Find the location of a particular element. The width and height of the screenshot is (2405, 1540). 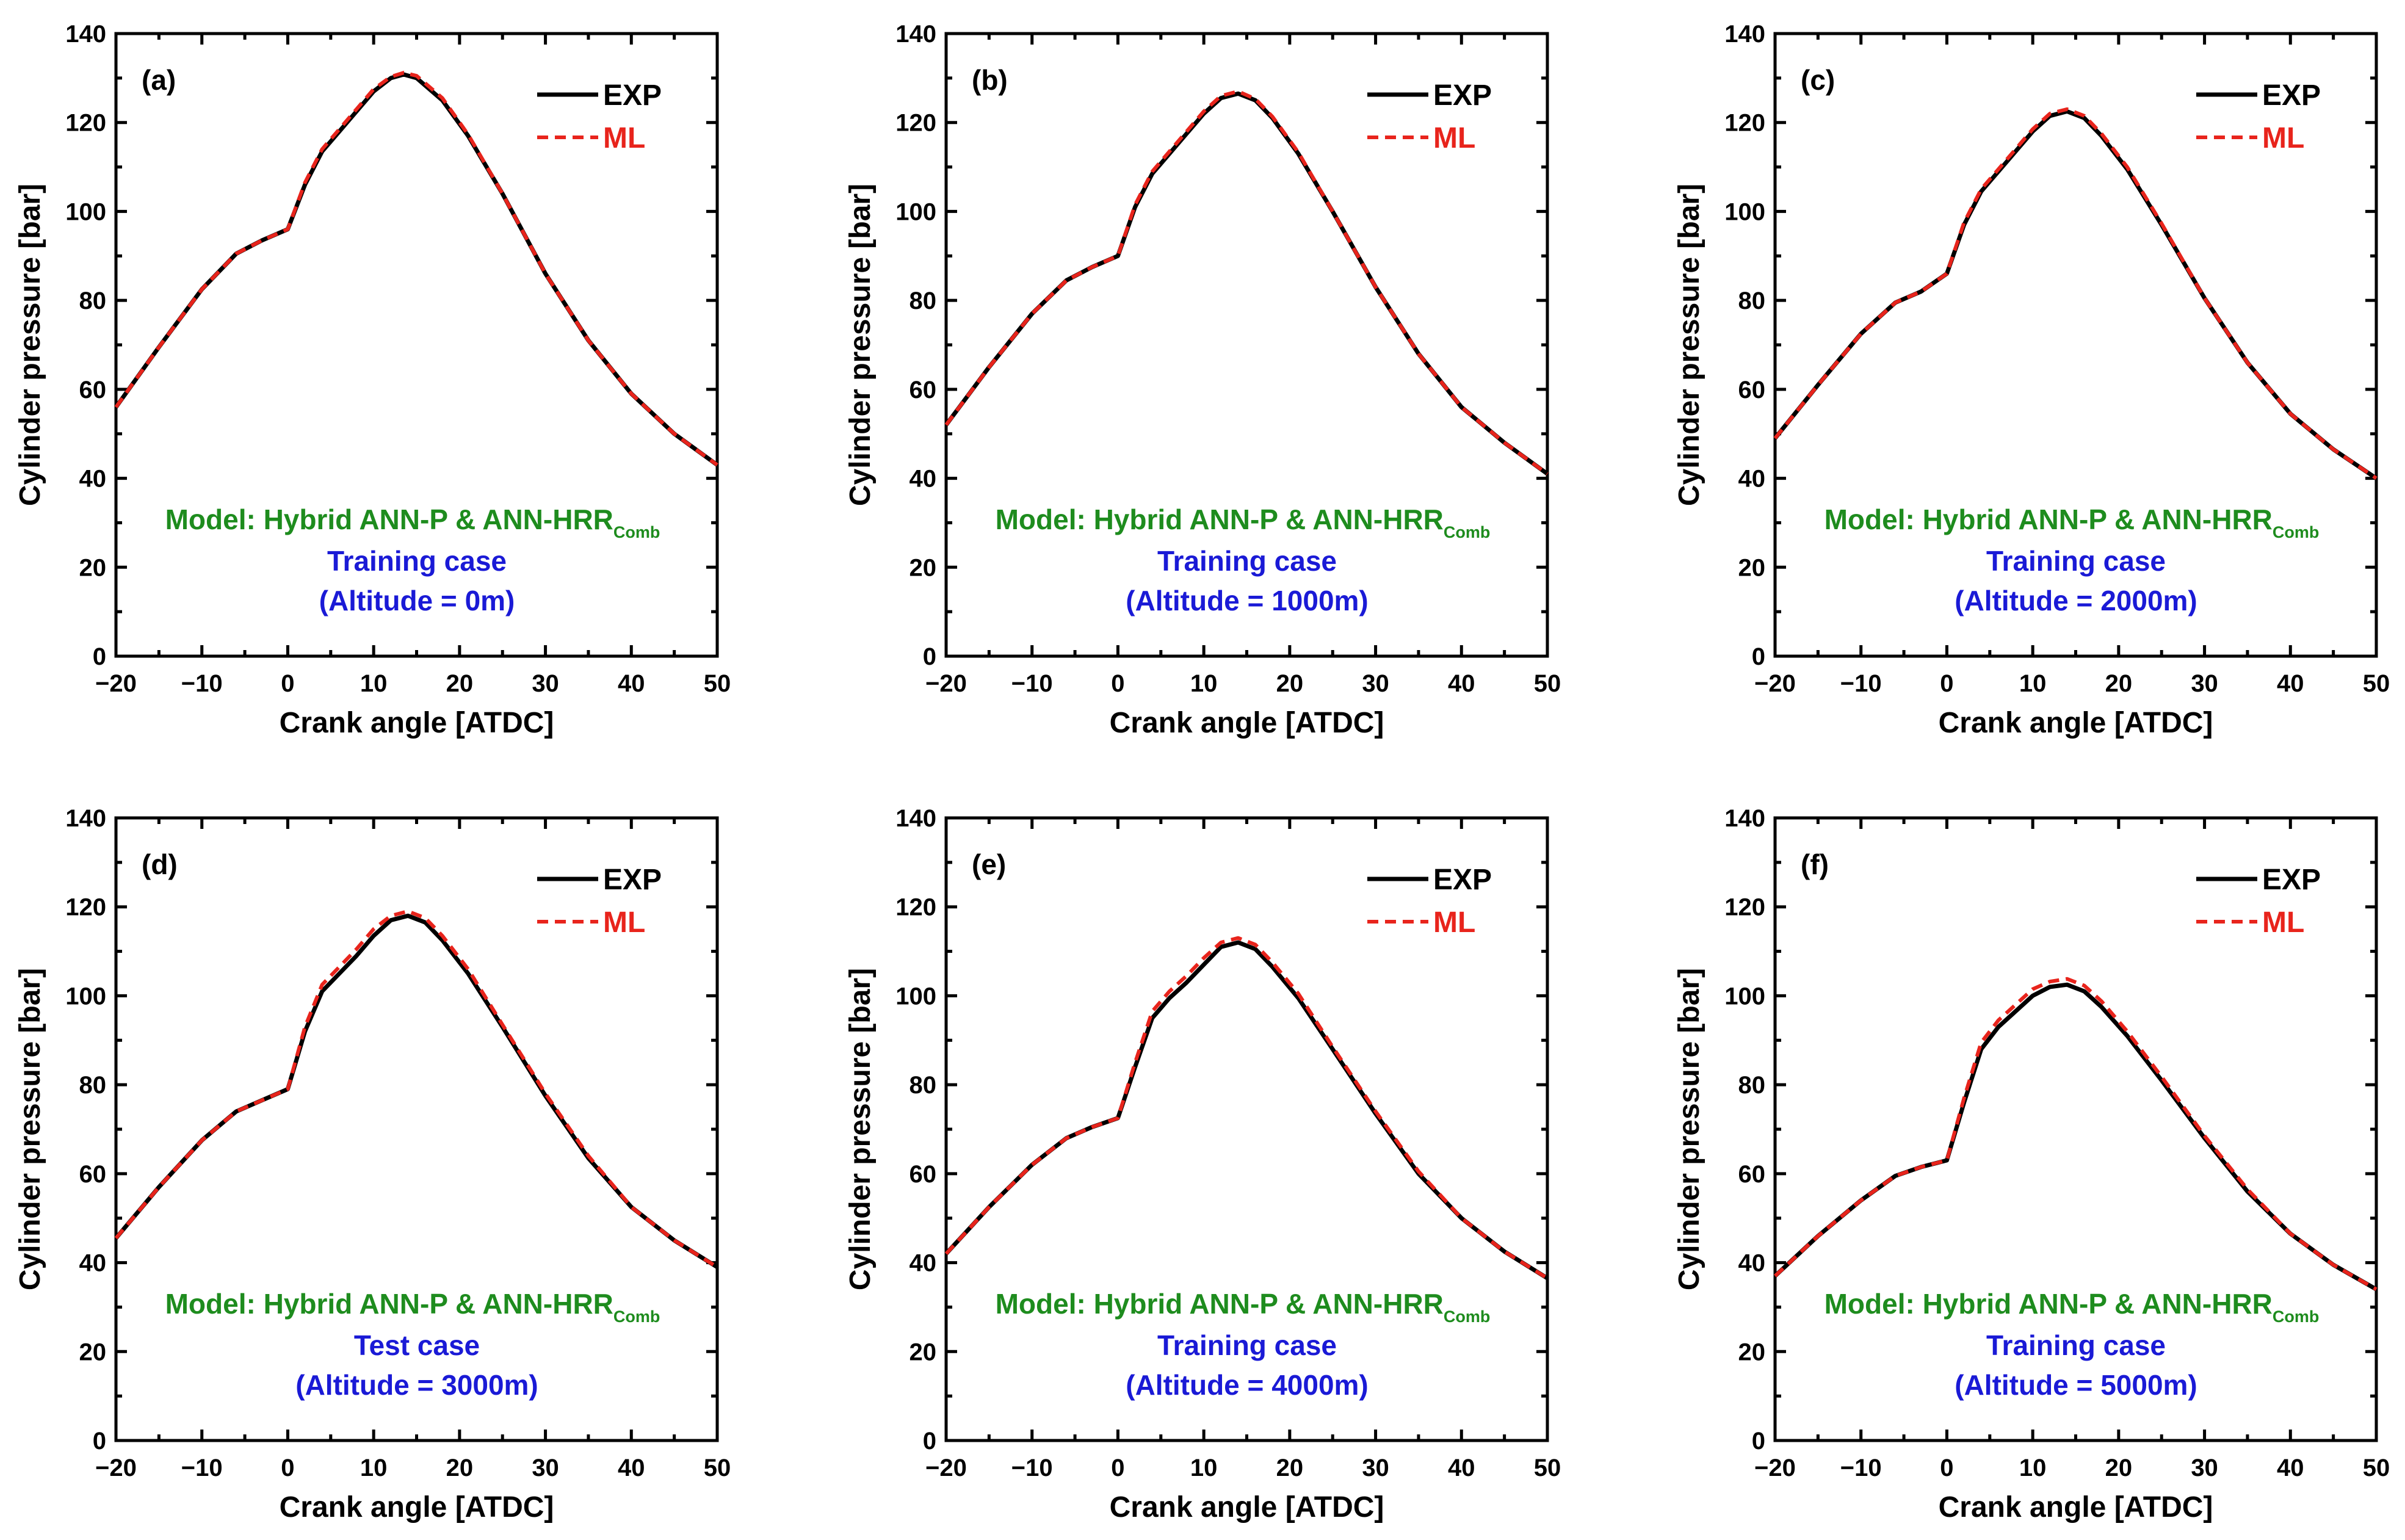

panel-label: (e) is located at coordinates (989, 864).